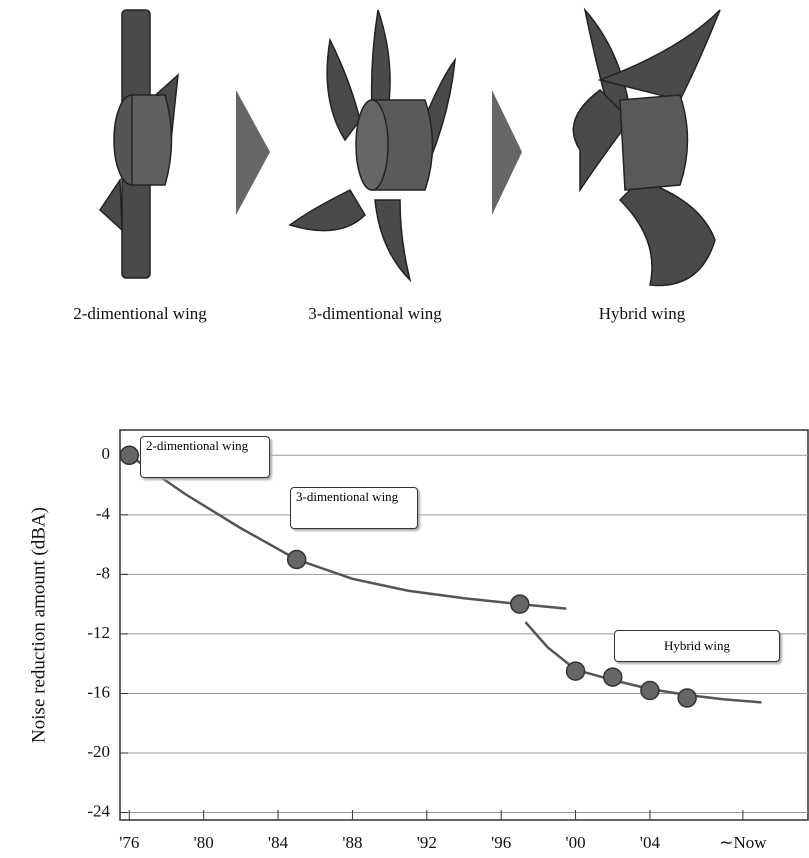  I want to click on x-tick-label: '92, so click(427, 842).